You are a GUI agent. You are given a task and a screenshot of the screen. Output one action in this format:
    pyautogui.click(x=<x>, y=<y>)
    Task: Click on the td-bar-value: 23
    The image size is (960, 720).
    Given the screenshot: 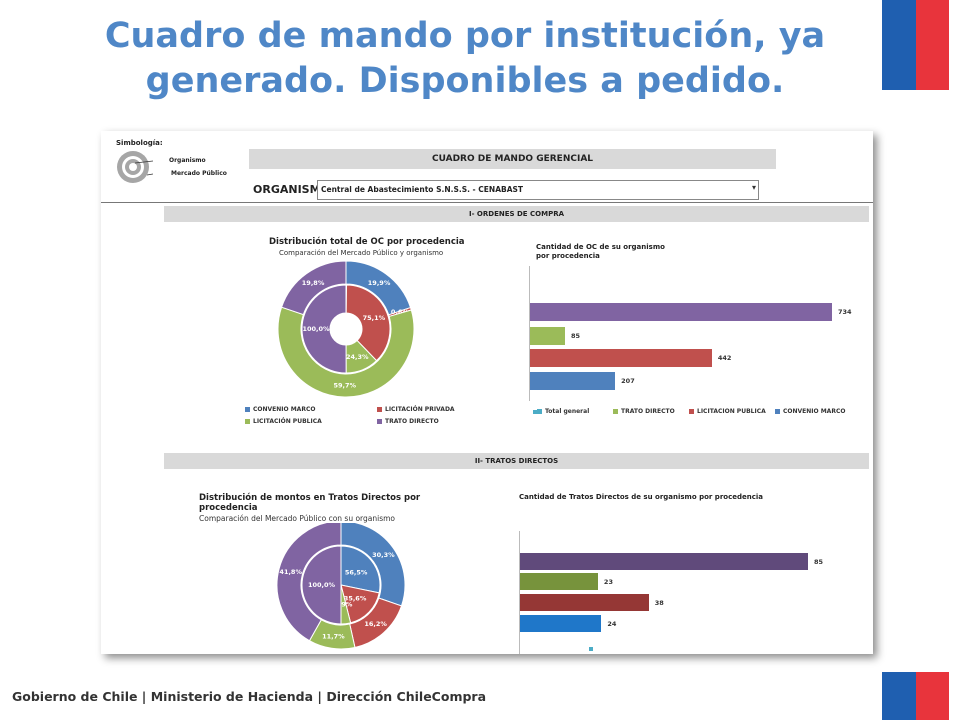 What is the action you would take?
    pyautogui.click(x=608, y=582)
    